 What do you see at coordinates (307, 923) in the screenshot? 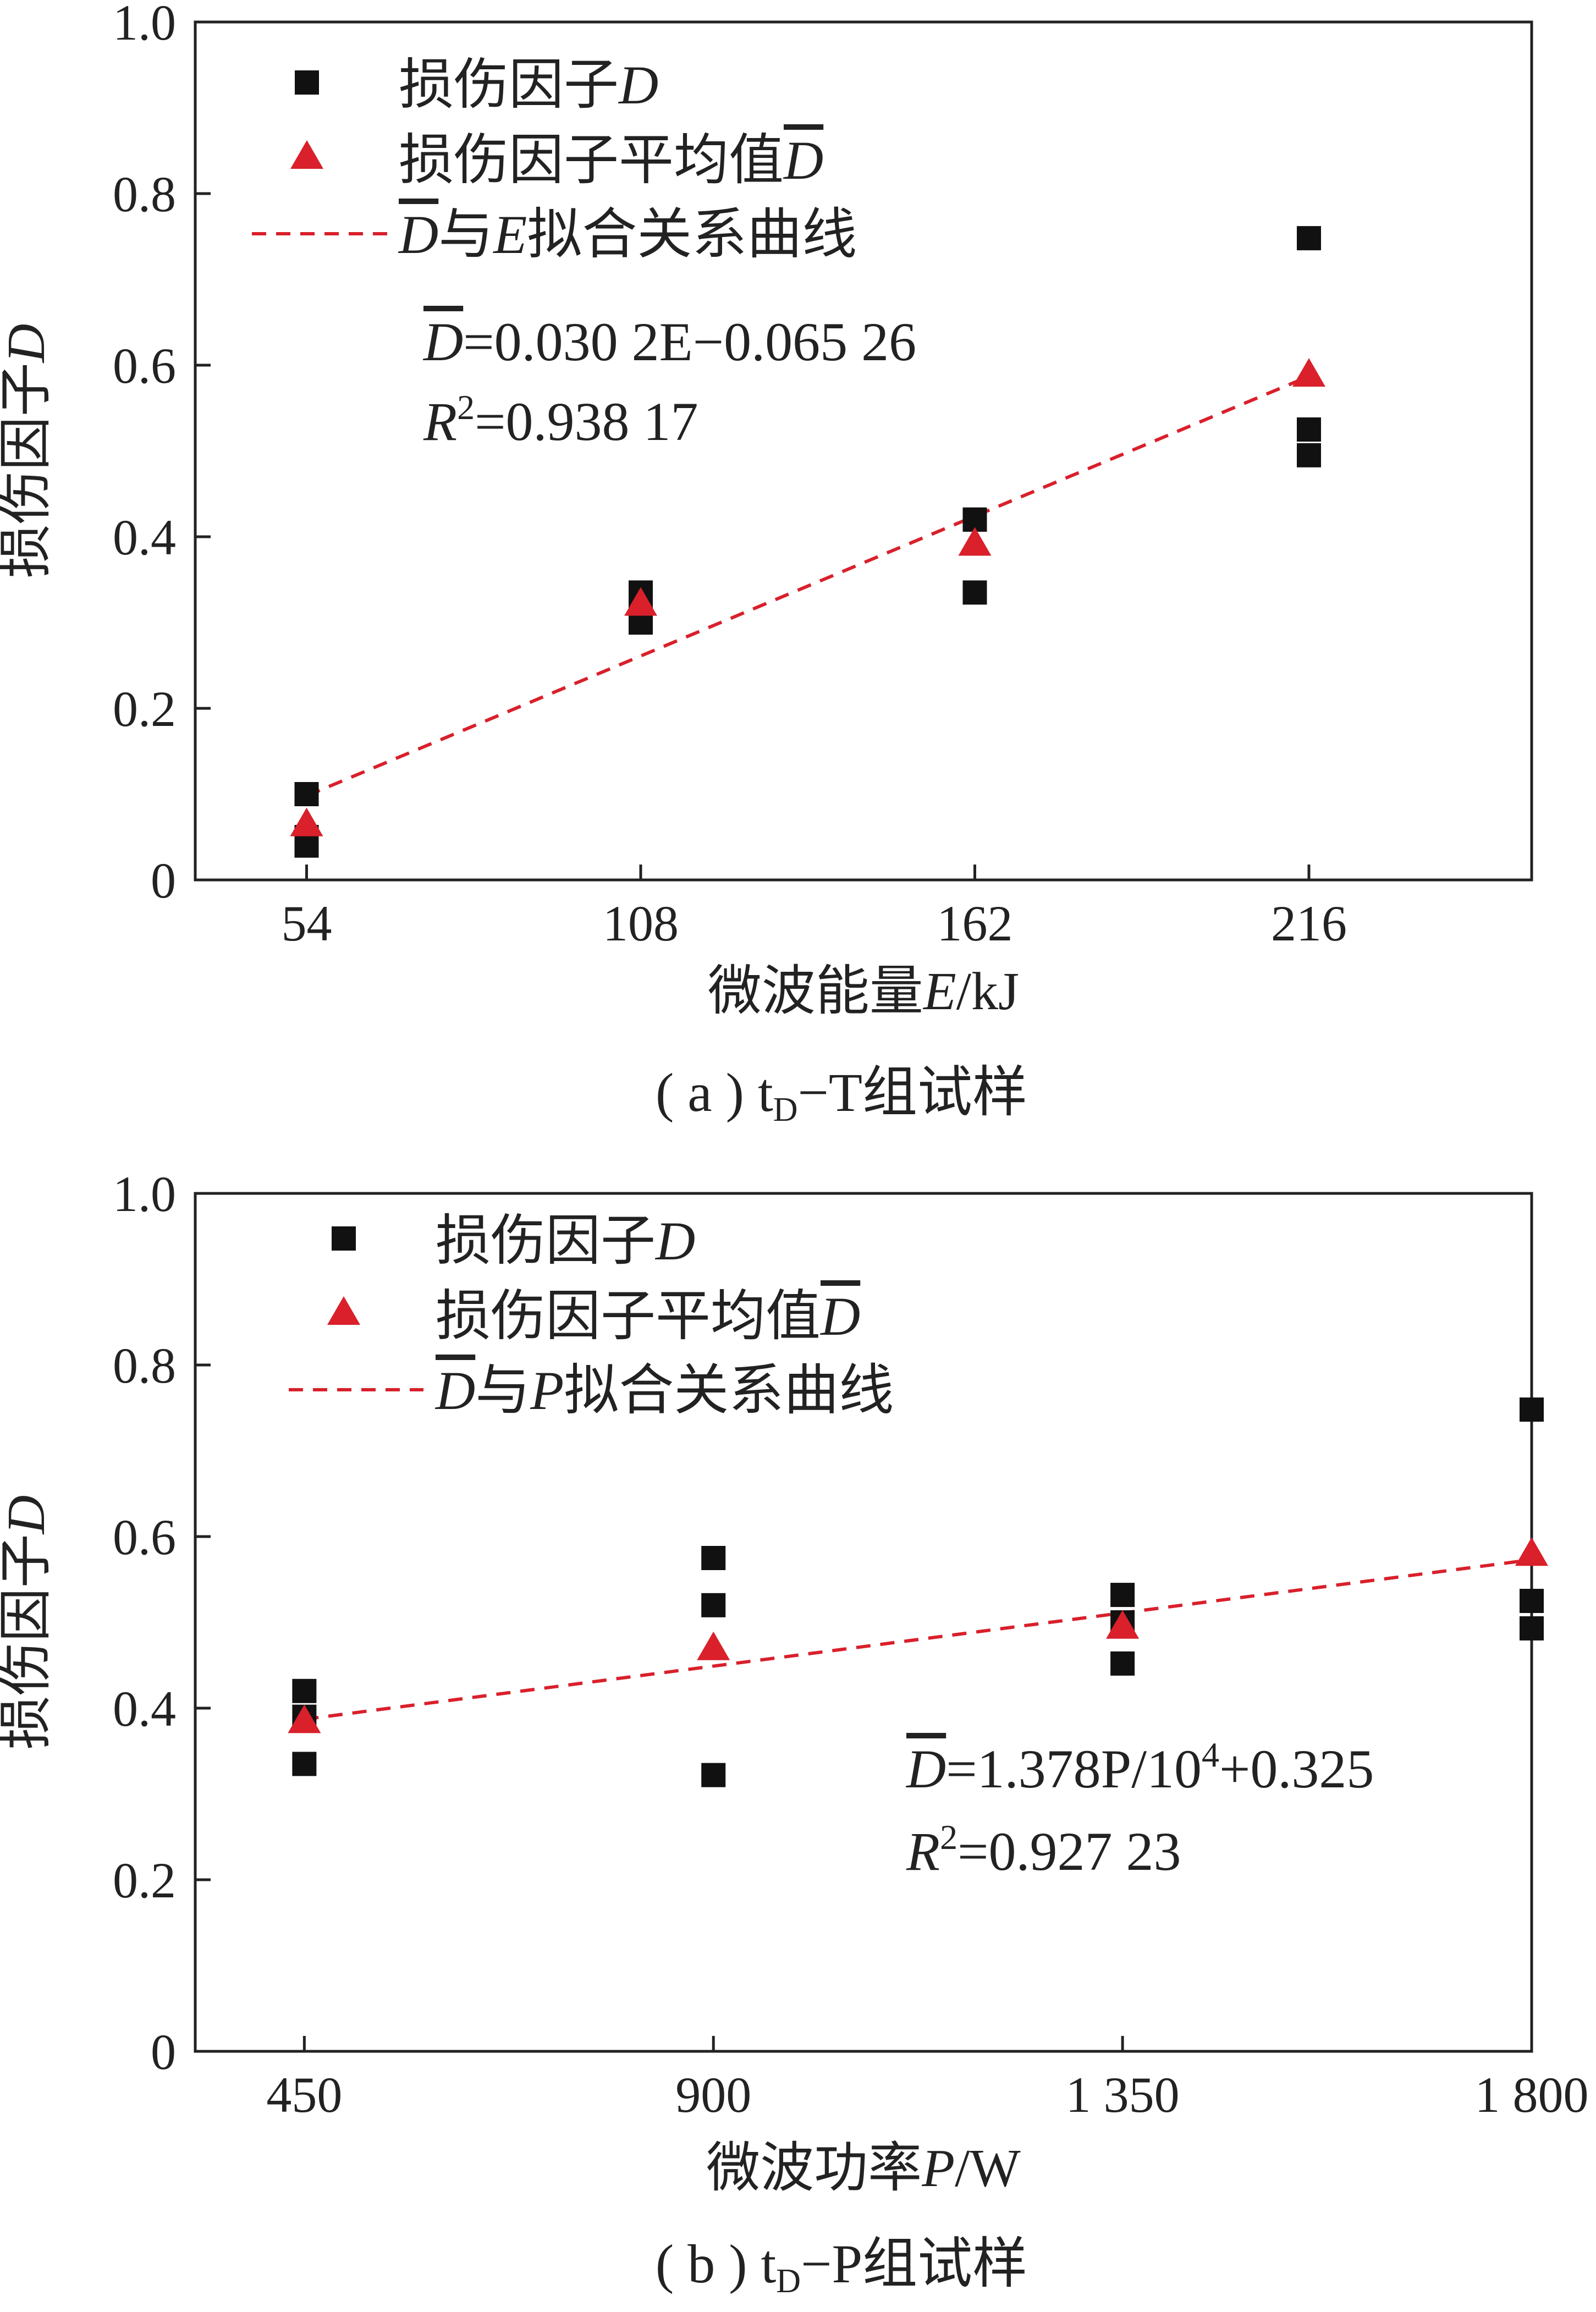
I see `x-tick-label: 54` at bounding box center [307, 923].